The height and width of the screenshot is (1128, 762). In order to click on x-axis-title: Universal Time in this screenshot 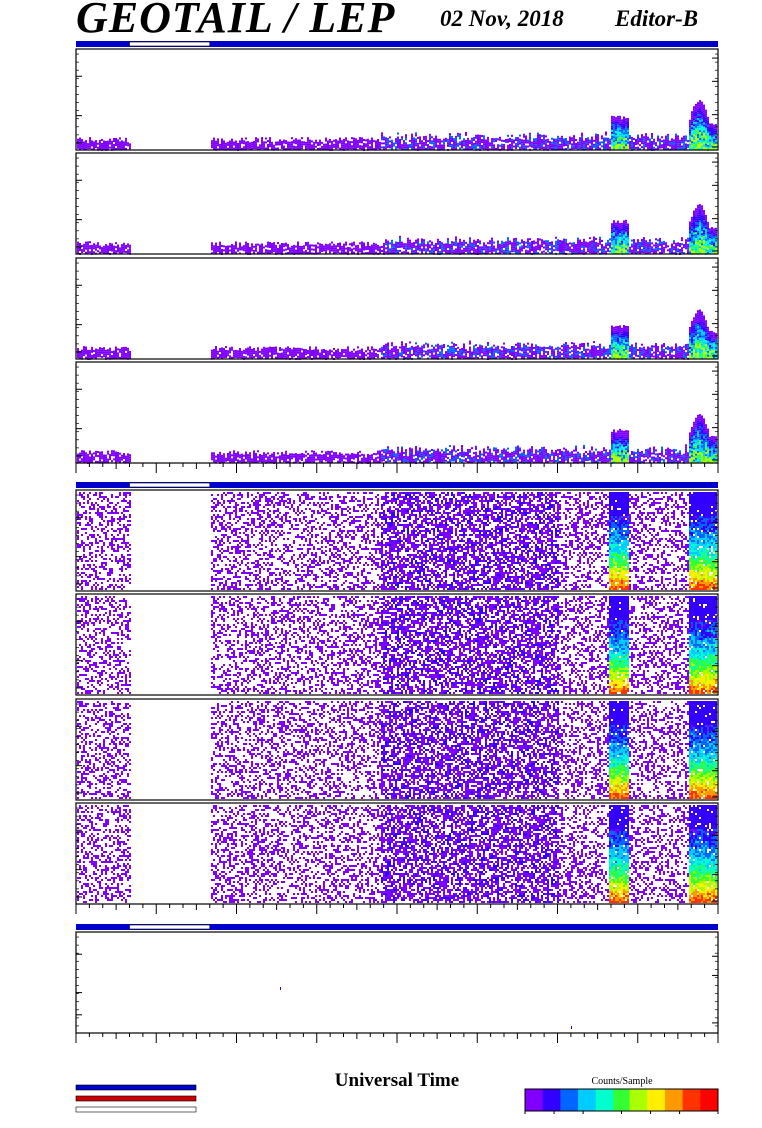, I will do `click(397, 1081)`.